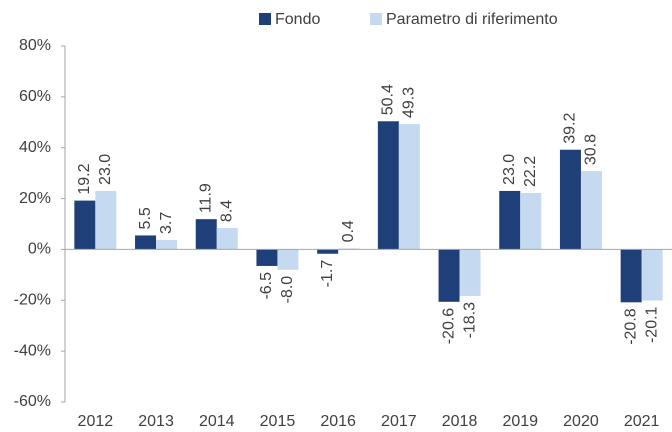 The height and width of the screenshot is (432, 672). I want to click on legend-label: Parametro di riferimento, so click(472, 19).